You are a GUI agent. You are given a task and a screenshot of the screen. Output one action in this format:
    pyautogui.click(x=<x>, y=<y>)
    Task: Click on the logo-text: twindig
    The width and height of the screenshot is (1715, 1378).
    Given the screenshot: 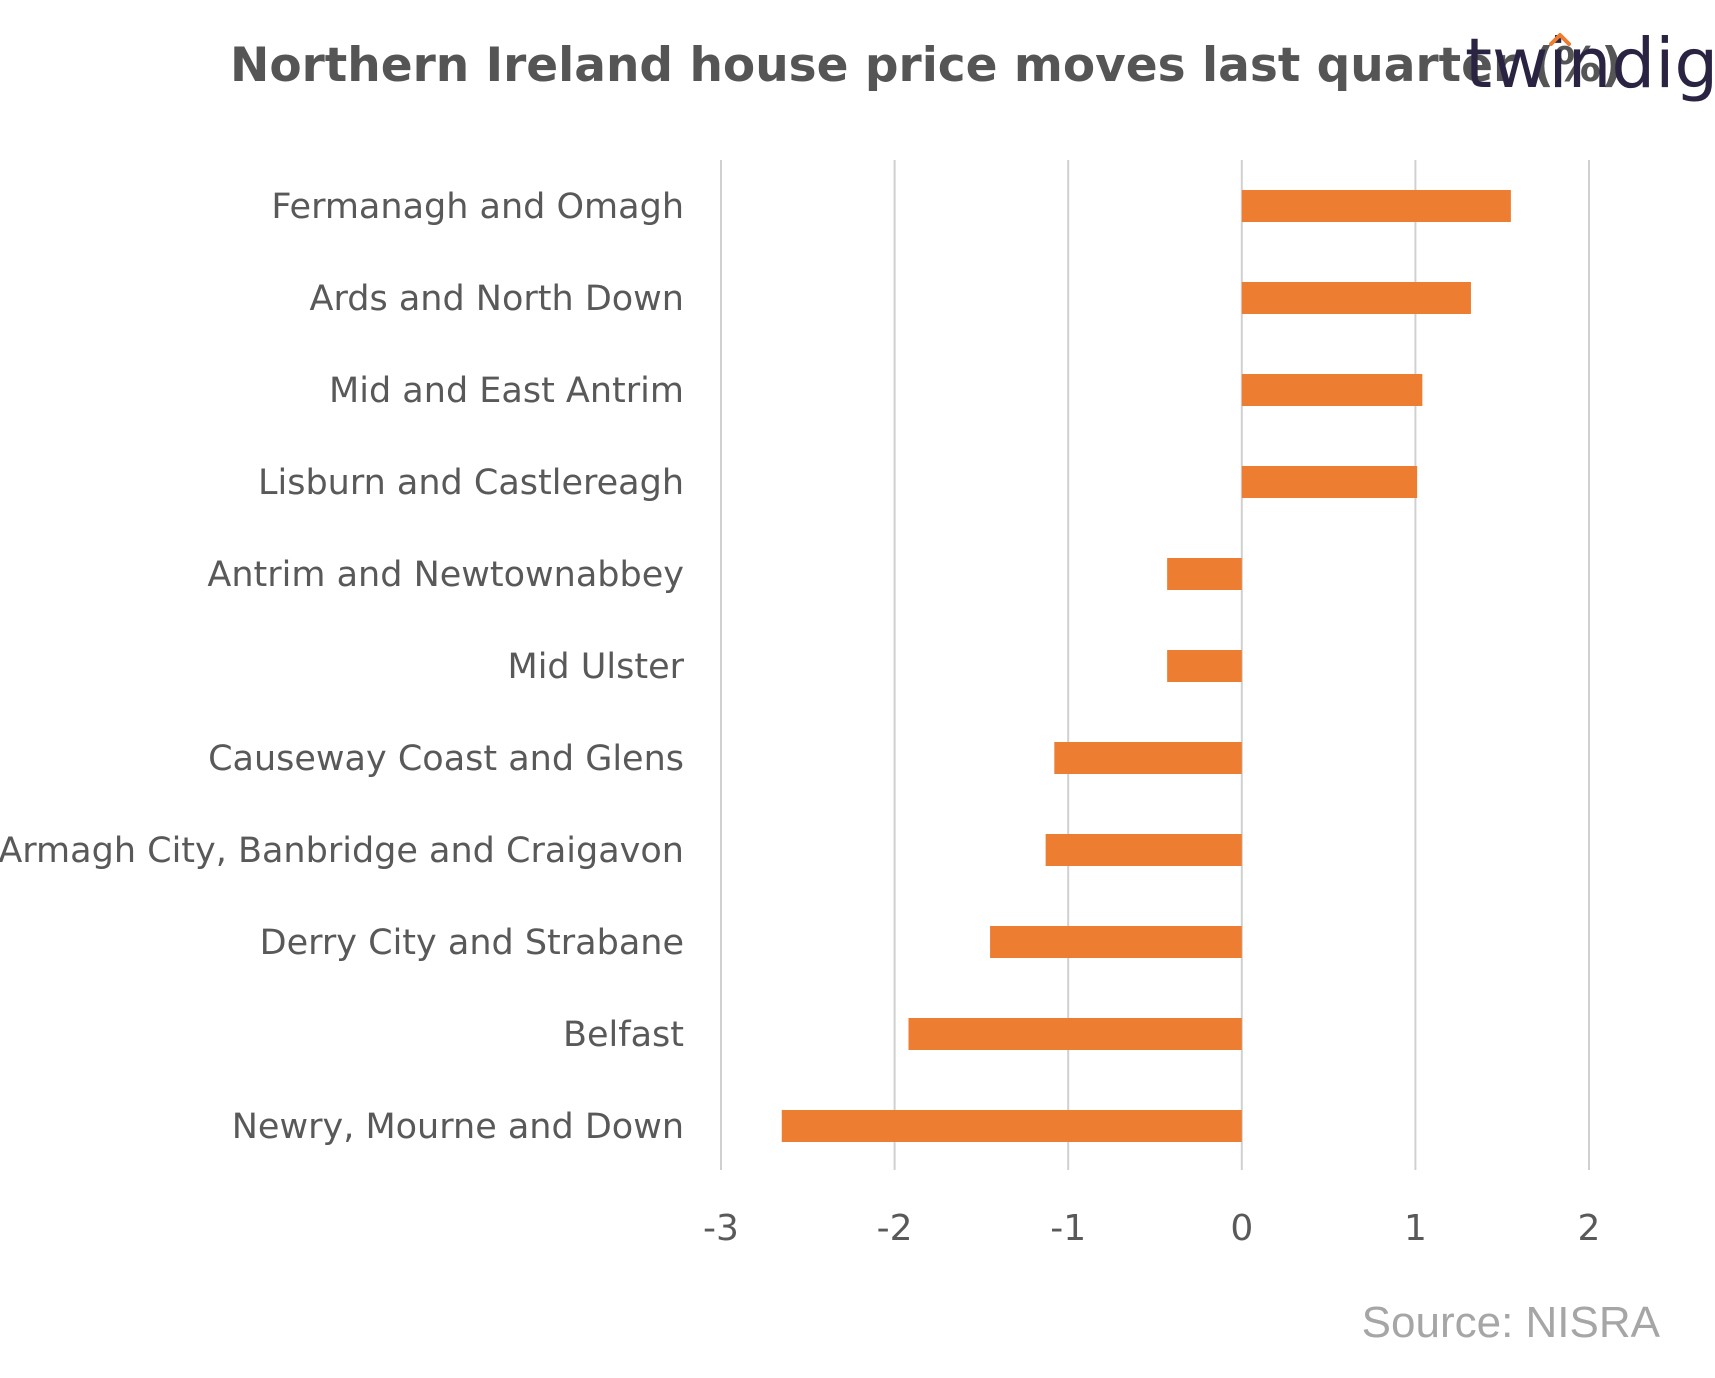 What is the action you would take?
    pyautogui.click(x=1590, y=64)
    